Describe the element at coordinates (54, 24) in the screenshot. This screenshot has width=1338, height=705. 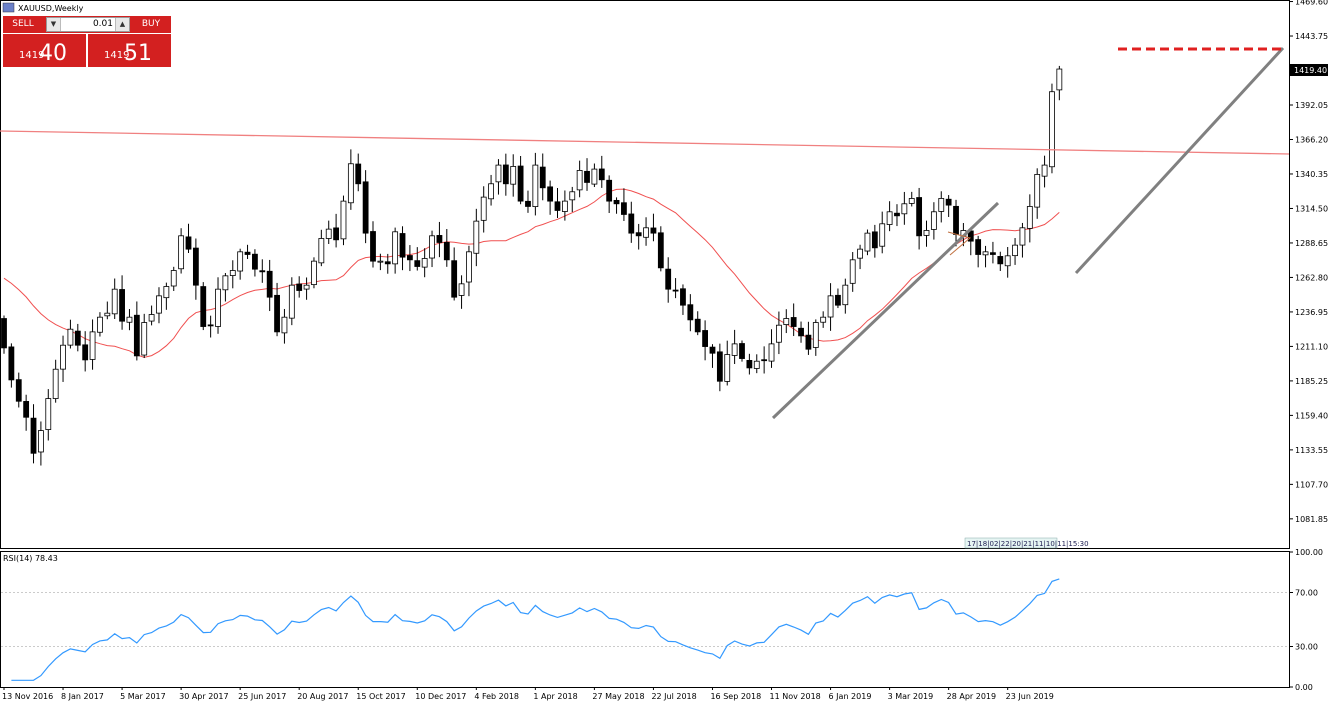
I see `chevron-down-icon: ▼` at that location.